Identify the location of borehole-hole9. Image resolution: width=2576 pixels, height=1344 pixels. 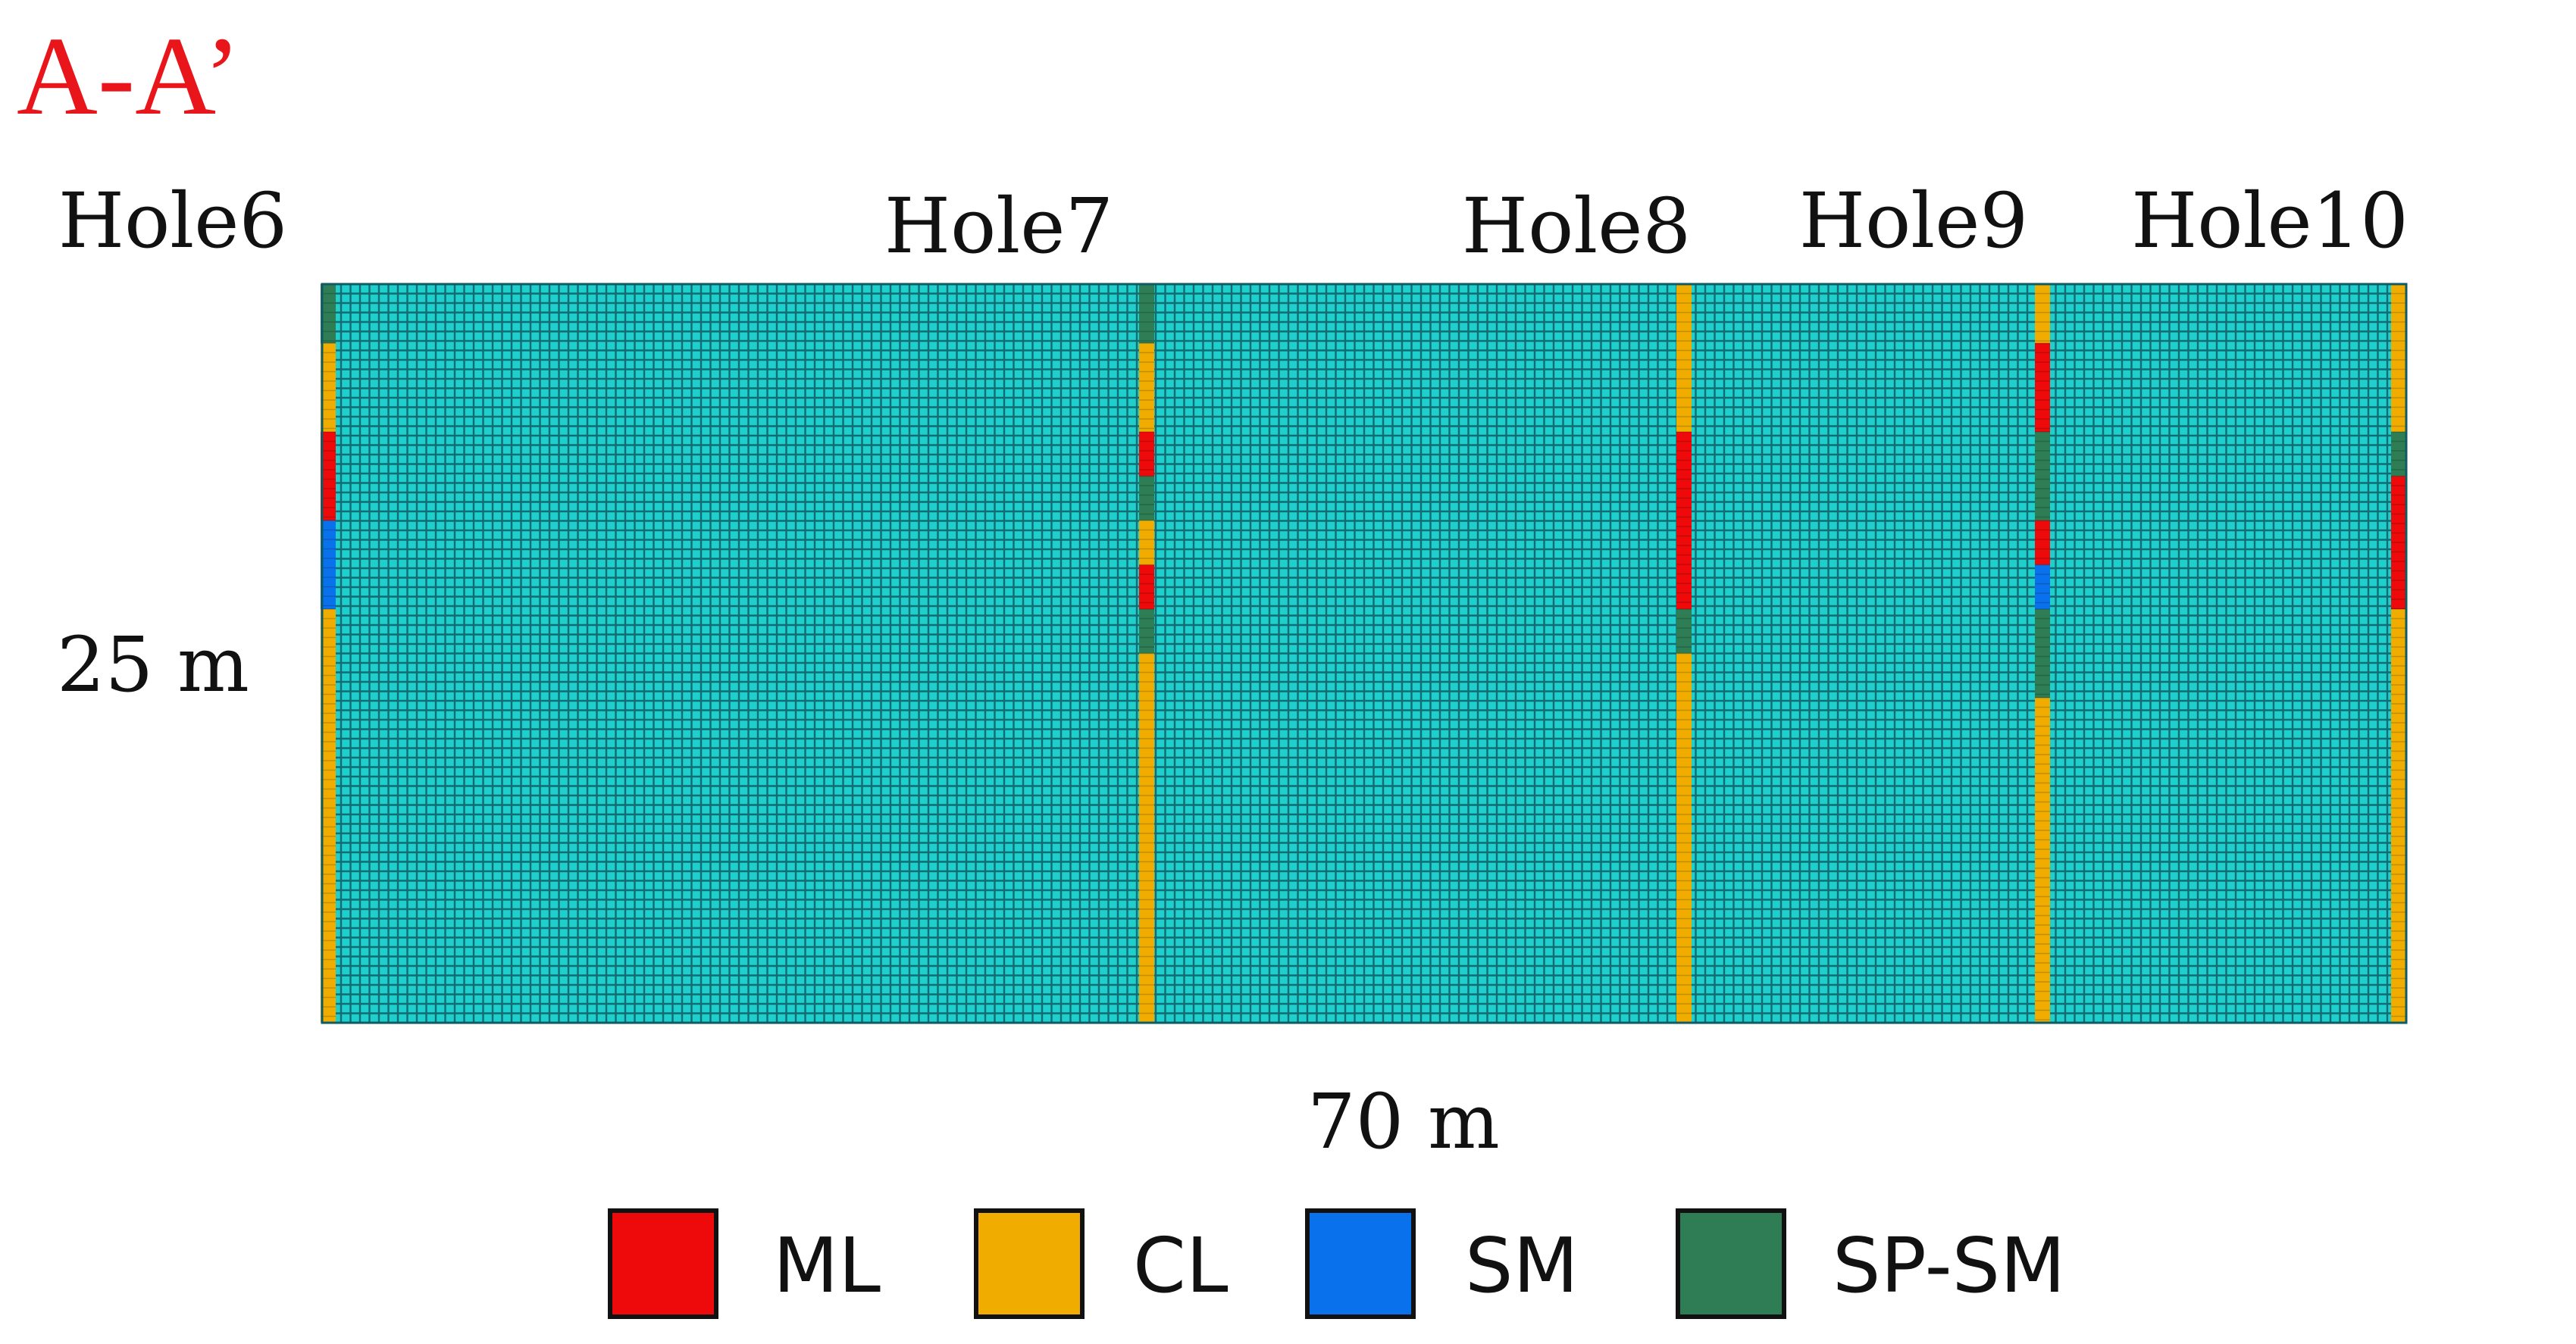
(2042, 653).